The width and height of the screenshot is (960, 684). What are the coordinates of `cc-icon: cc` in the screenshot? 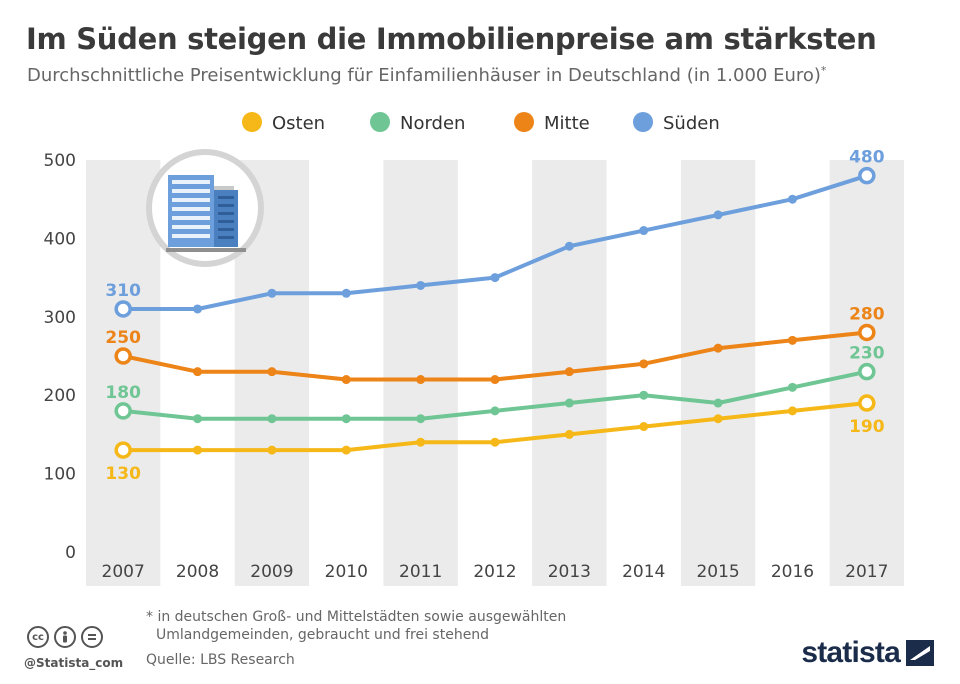 It's located at (38, 637).